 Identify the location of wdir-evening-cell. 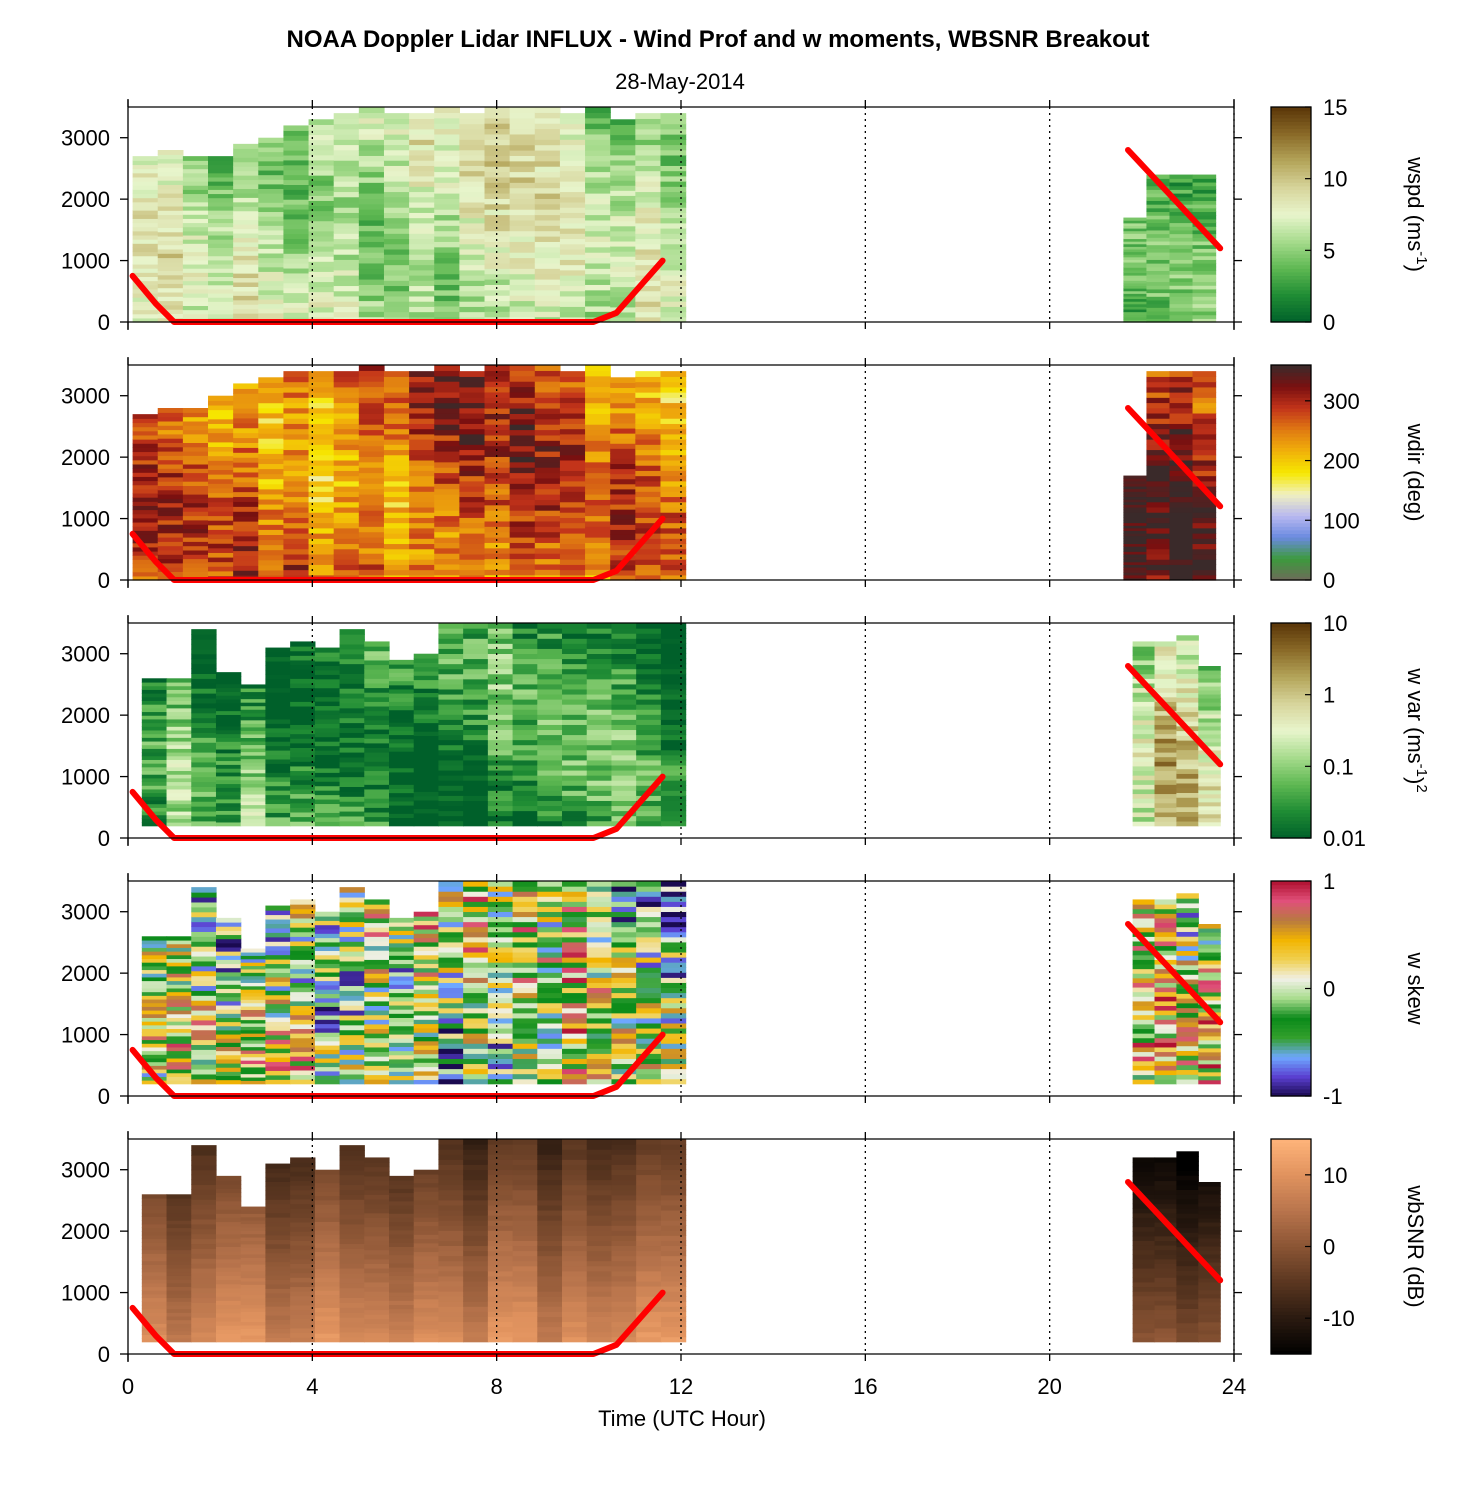
(1158, 415).